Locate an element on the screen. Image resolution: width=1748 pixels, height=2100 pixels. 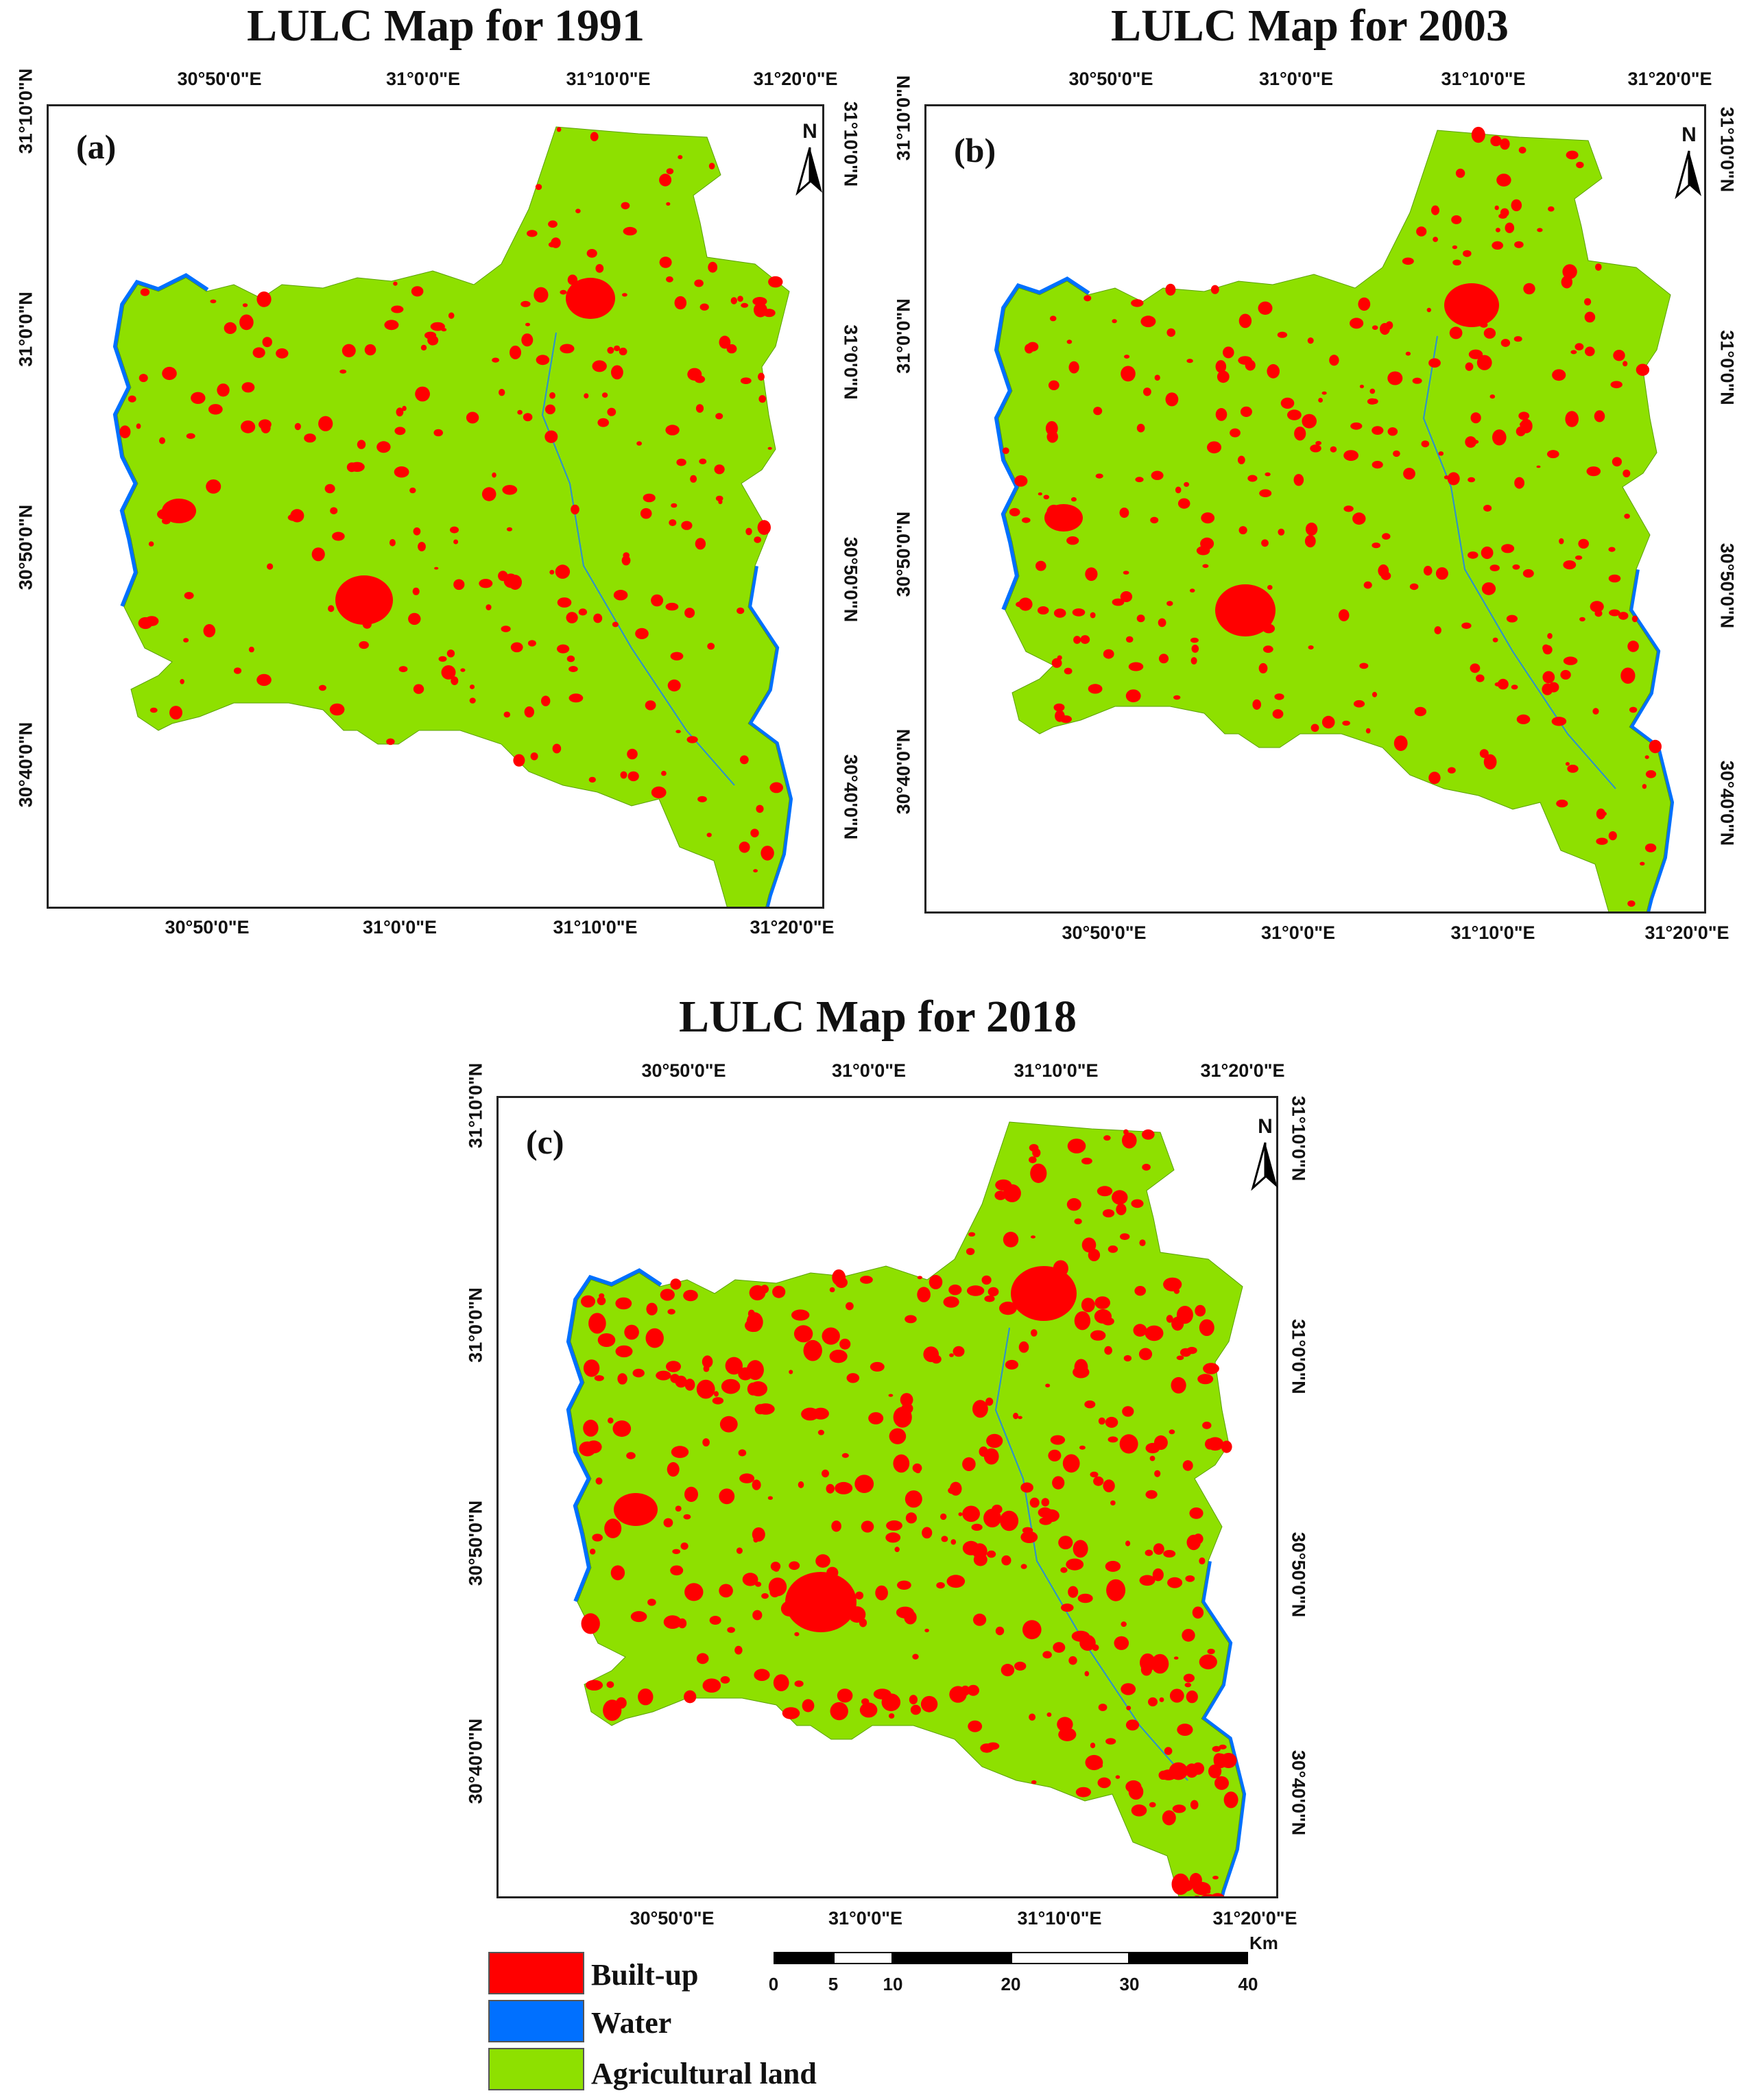
built-up-city is located at coordinates (1044, 1294).